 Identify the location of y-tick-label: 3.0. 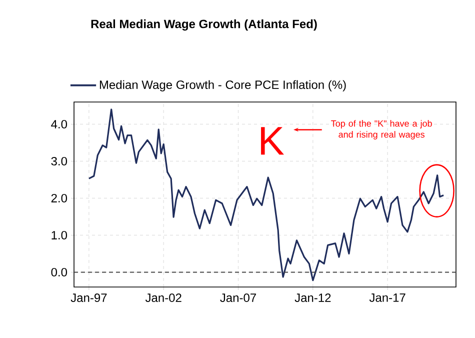
(59, 161).